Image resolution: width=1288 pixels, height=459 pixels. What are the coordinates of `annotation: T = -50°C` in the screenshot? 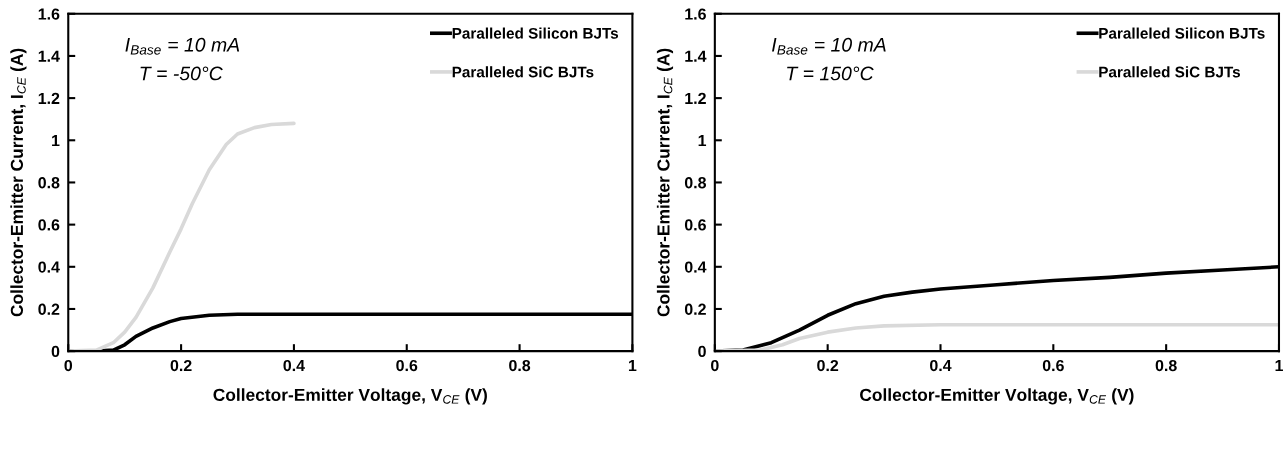 It's located at (181, 73).